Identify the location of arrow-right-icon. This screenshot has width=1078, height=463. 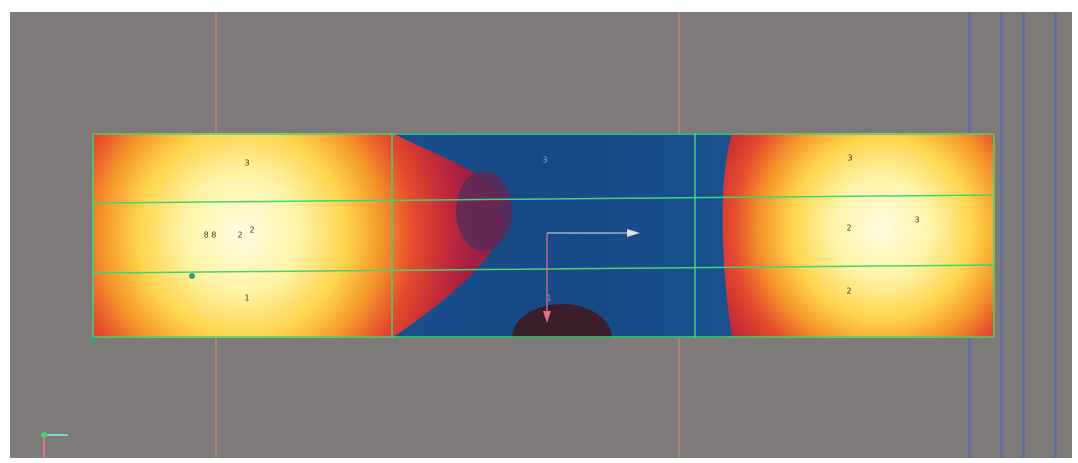
(593, 233).